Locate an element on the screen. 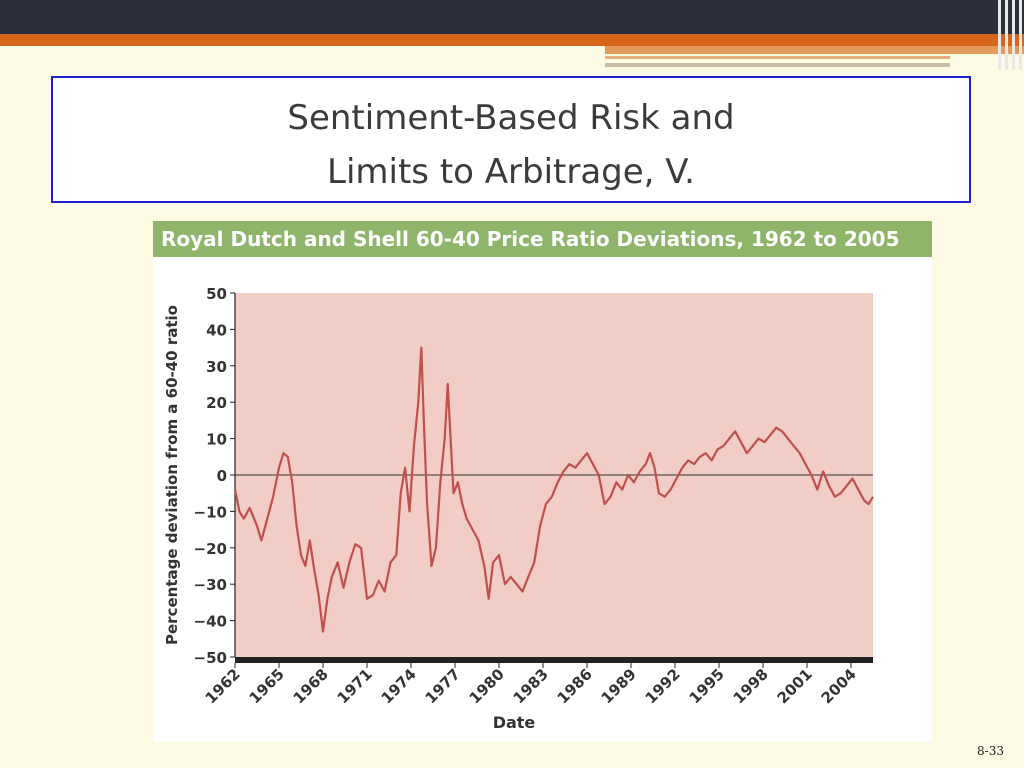 Image resolution: width=1024 pixels, height=768 pixels. x-axis-label: Date is located at coordinates (514, 722).